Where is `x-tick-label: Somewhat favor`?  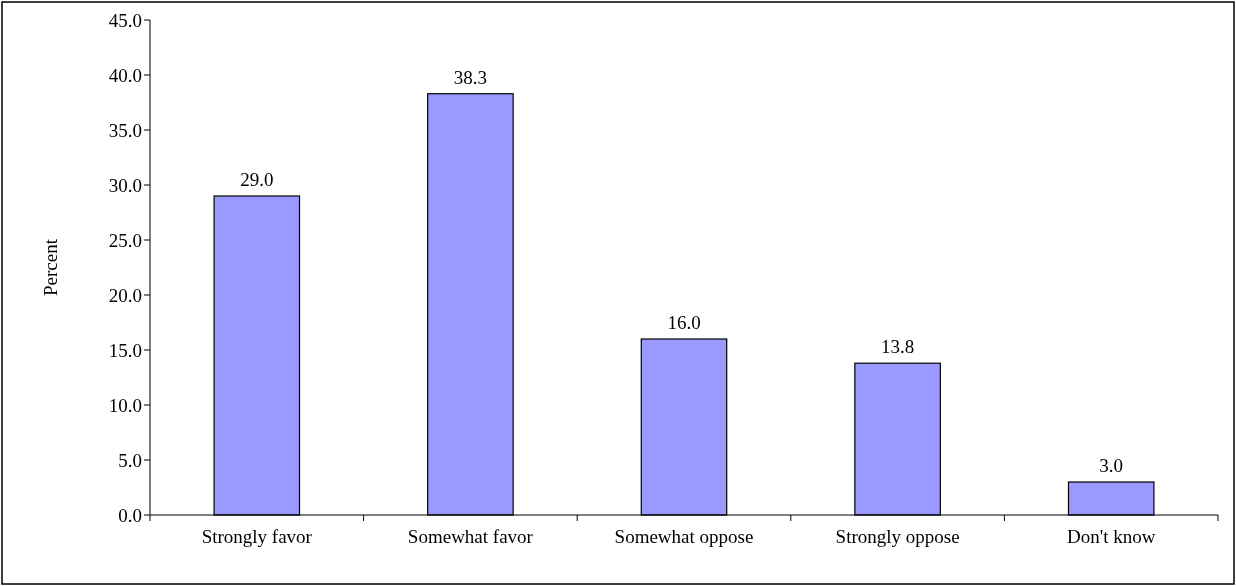
x-tick-label: Somewhat favor is located at coordinates (470, 536).